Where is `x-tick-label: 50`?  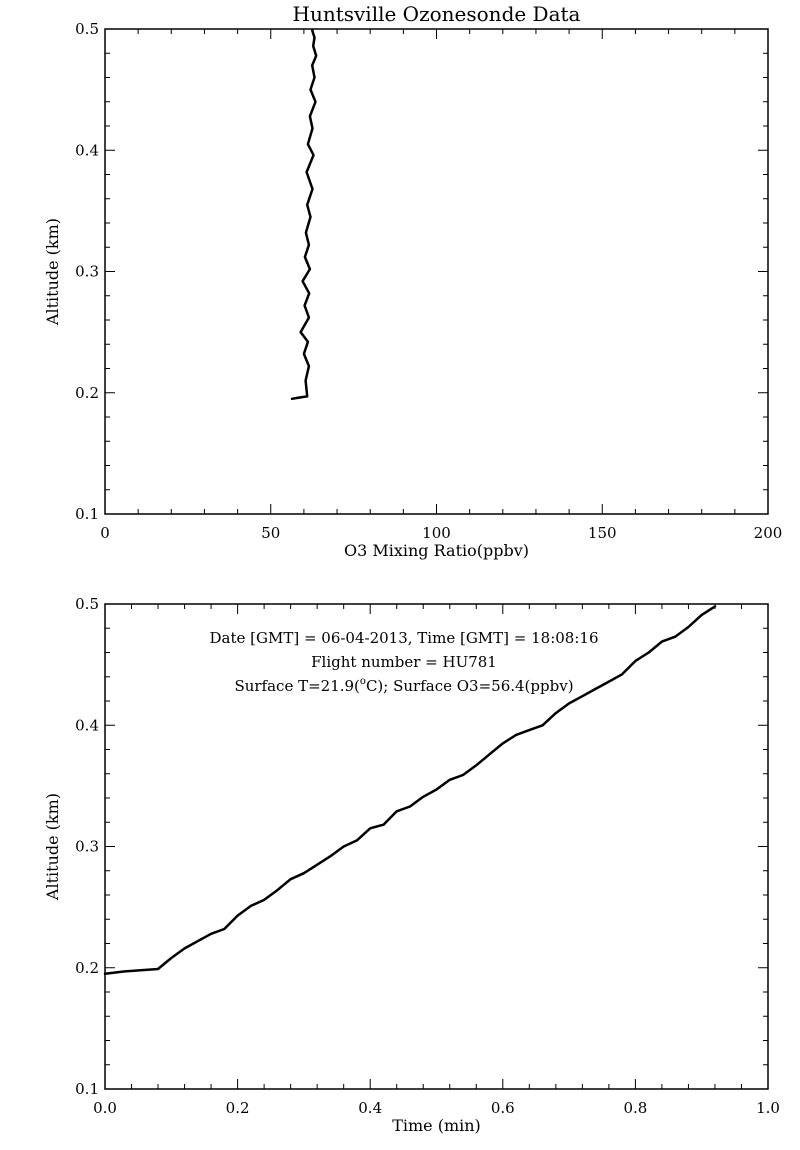
x-tick-label: 50 is located at coordinates (270, 533).